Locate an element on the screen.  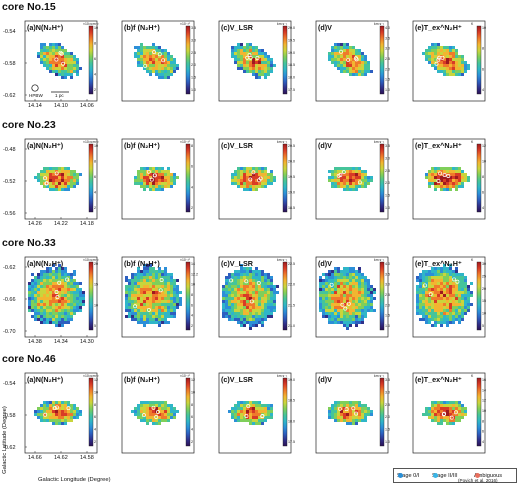
colorbar is located at coordinates (91, 60).